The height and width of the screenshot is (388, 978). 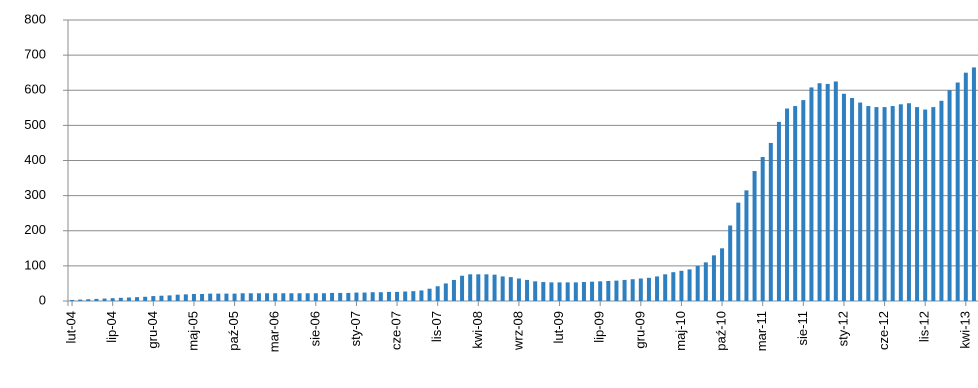 What do you see at coordinates (35, 54) in the screenshot?
I see `y-tick-label: 700` at bounding box center [35, 54].